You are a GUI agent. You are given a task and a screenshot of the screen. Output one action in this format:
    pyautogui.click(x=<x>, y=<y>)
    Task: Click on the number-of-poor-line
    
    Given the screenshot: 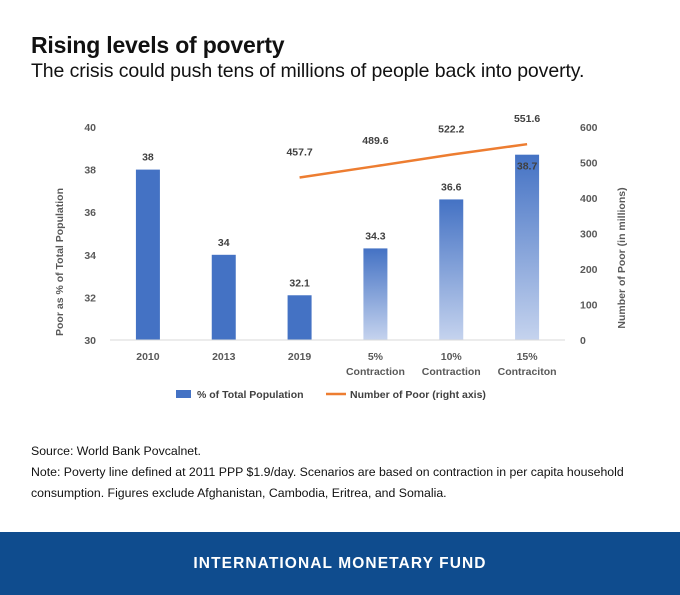 What is the action you would take?
    pyautogui.click(x=413, y=160)
    